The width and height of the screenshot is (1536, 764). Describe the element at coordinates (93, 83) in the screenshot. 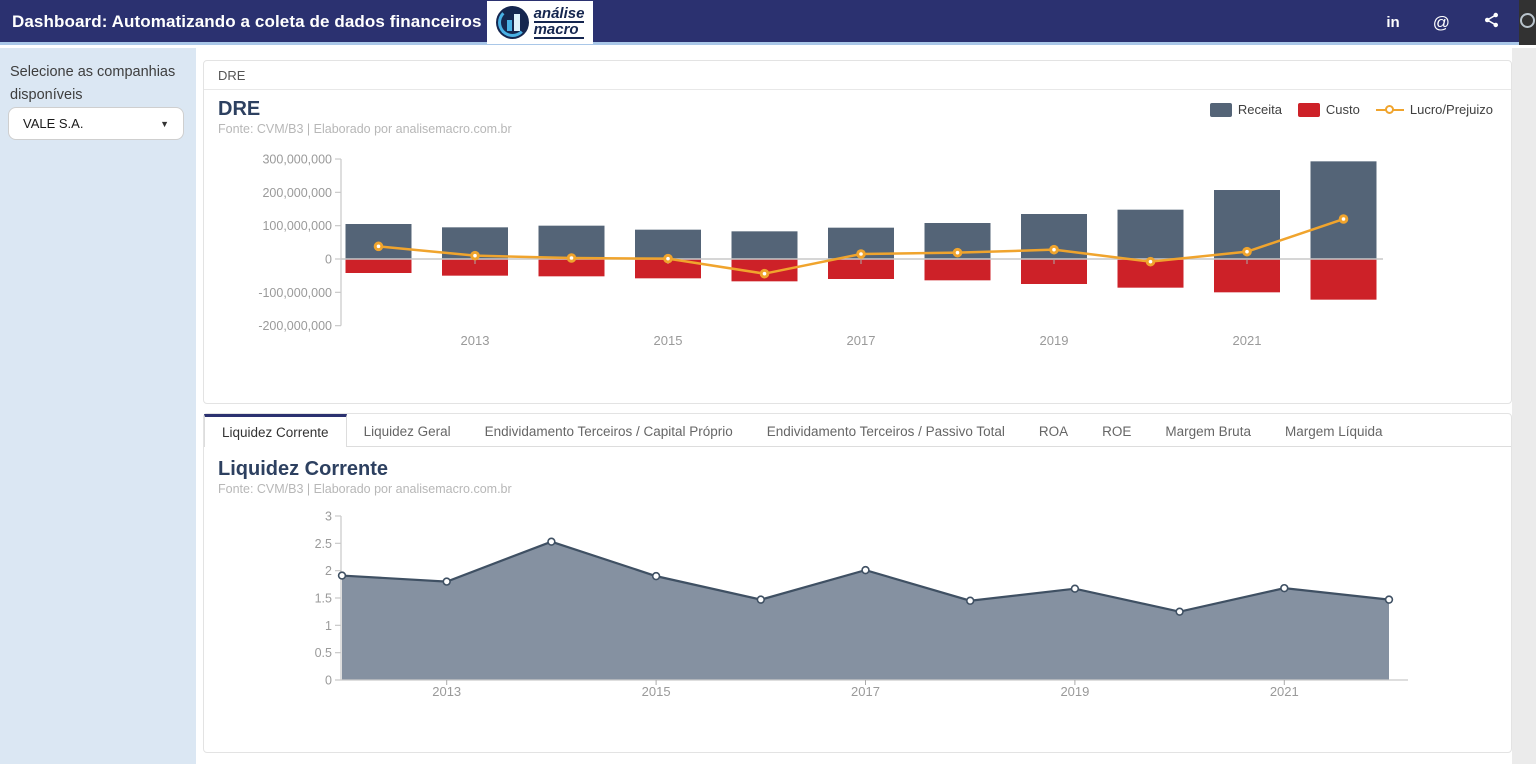

I see `company-select-label: Selecione as companhias disponíveis` at that location.